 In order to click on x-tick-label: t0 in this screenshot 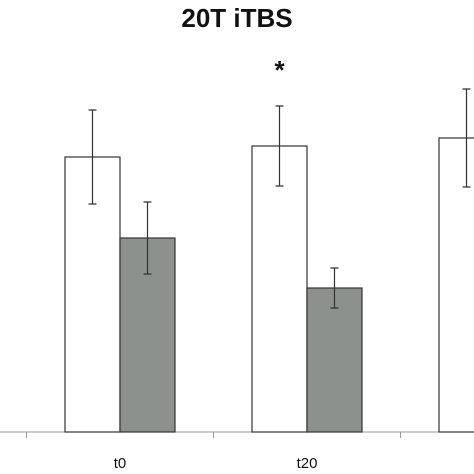, I will do `click(120, 463)`.